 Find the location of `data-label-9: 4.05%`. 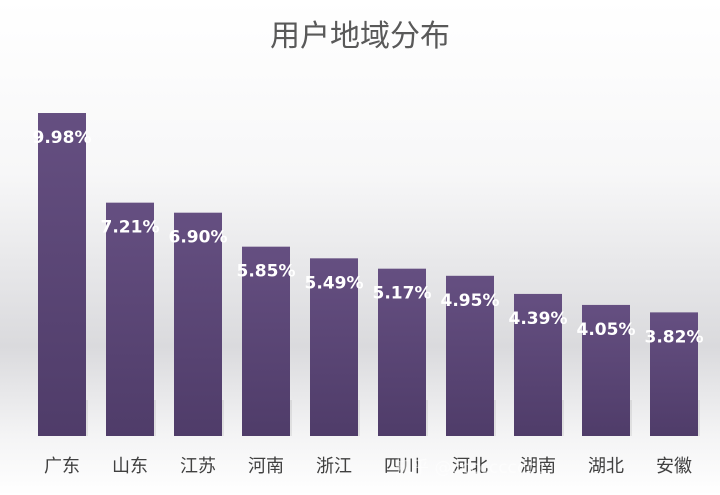

data-label-9: 4.05% is located at coordinates (606, 330).